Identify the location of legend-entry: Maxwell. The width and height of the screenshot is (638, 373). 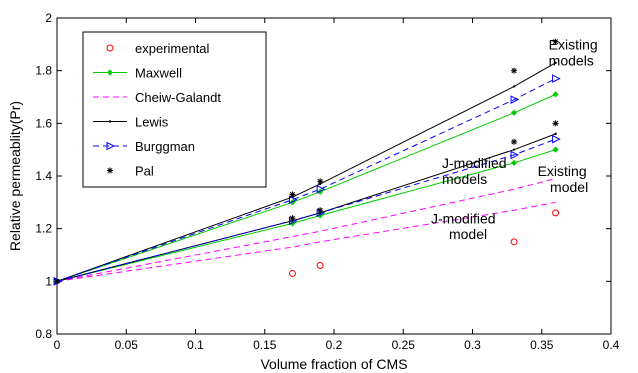
(137, 73).